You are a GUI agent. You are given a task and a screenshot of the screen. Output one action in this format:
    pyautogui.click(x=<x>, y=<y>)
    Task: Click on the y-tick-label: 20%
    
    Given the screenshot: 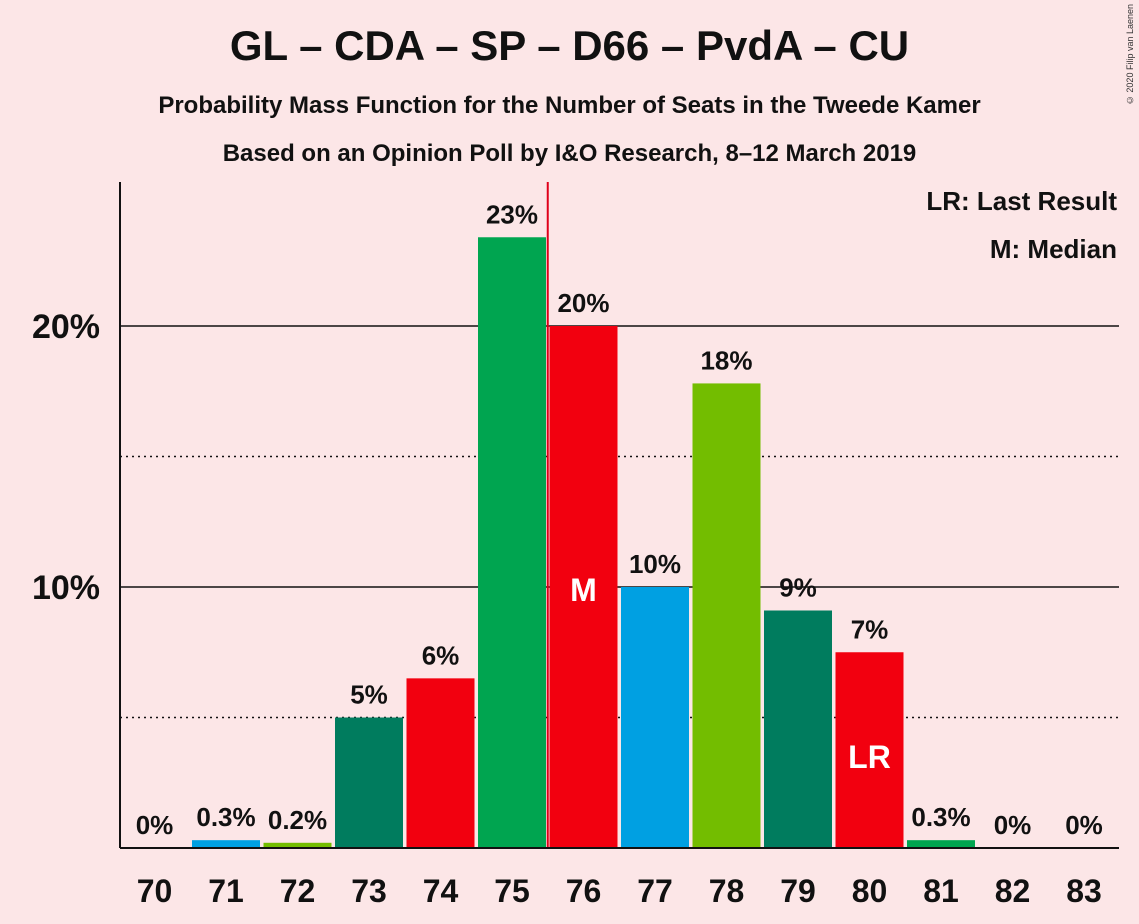 What is the action you would take?
    pyautogui.click(x=66, y=327)
    